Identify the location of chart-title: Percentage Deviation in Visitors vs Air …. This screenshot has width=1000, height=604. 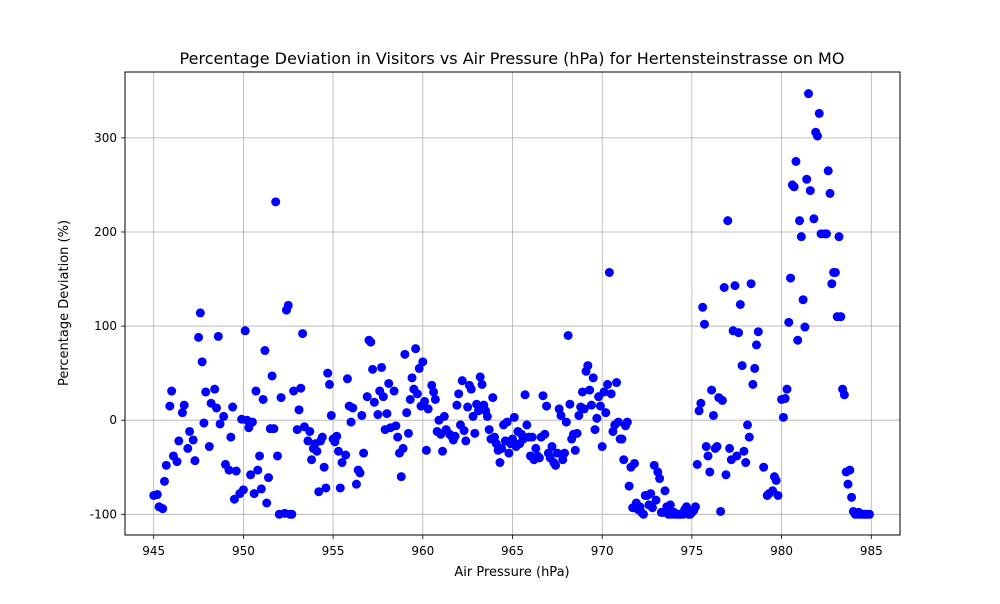
(512, 58).